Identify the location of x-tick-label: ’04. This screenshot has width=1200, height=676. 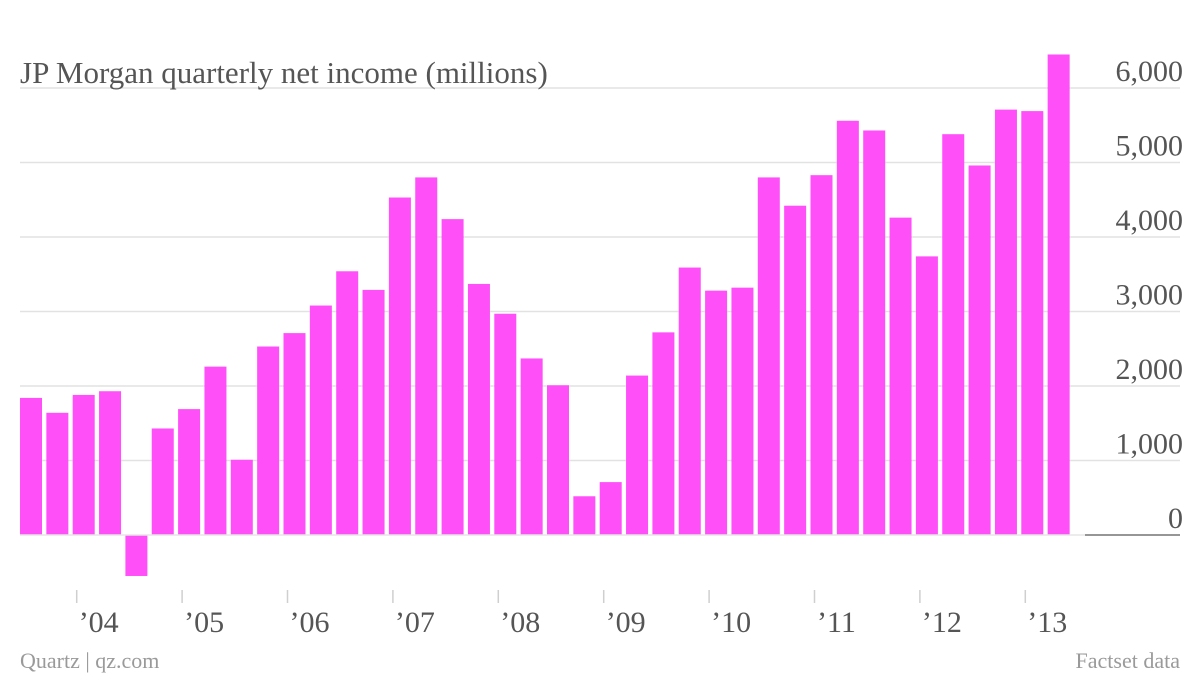
(99, 622).